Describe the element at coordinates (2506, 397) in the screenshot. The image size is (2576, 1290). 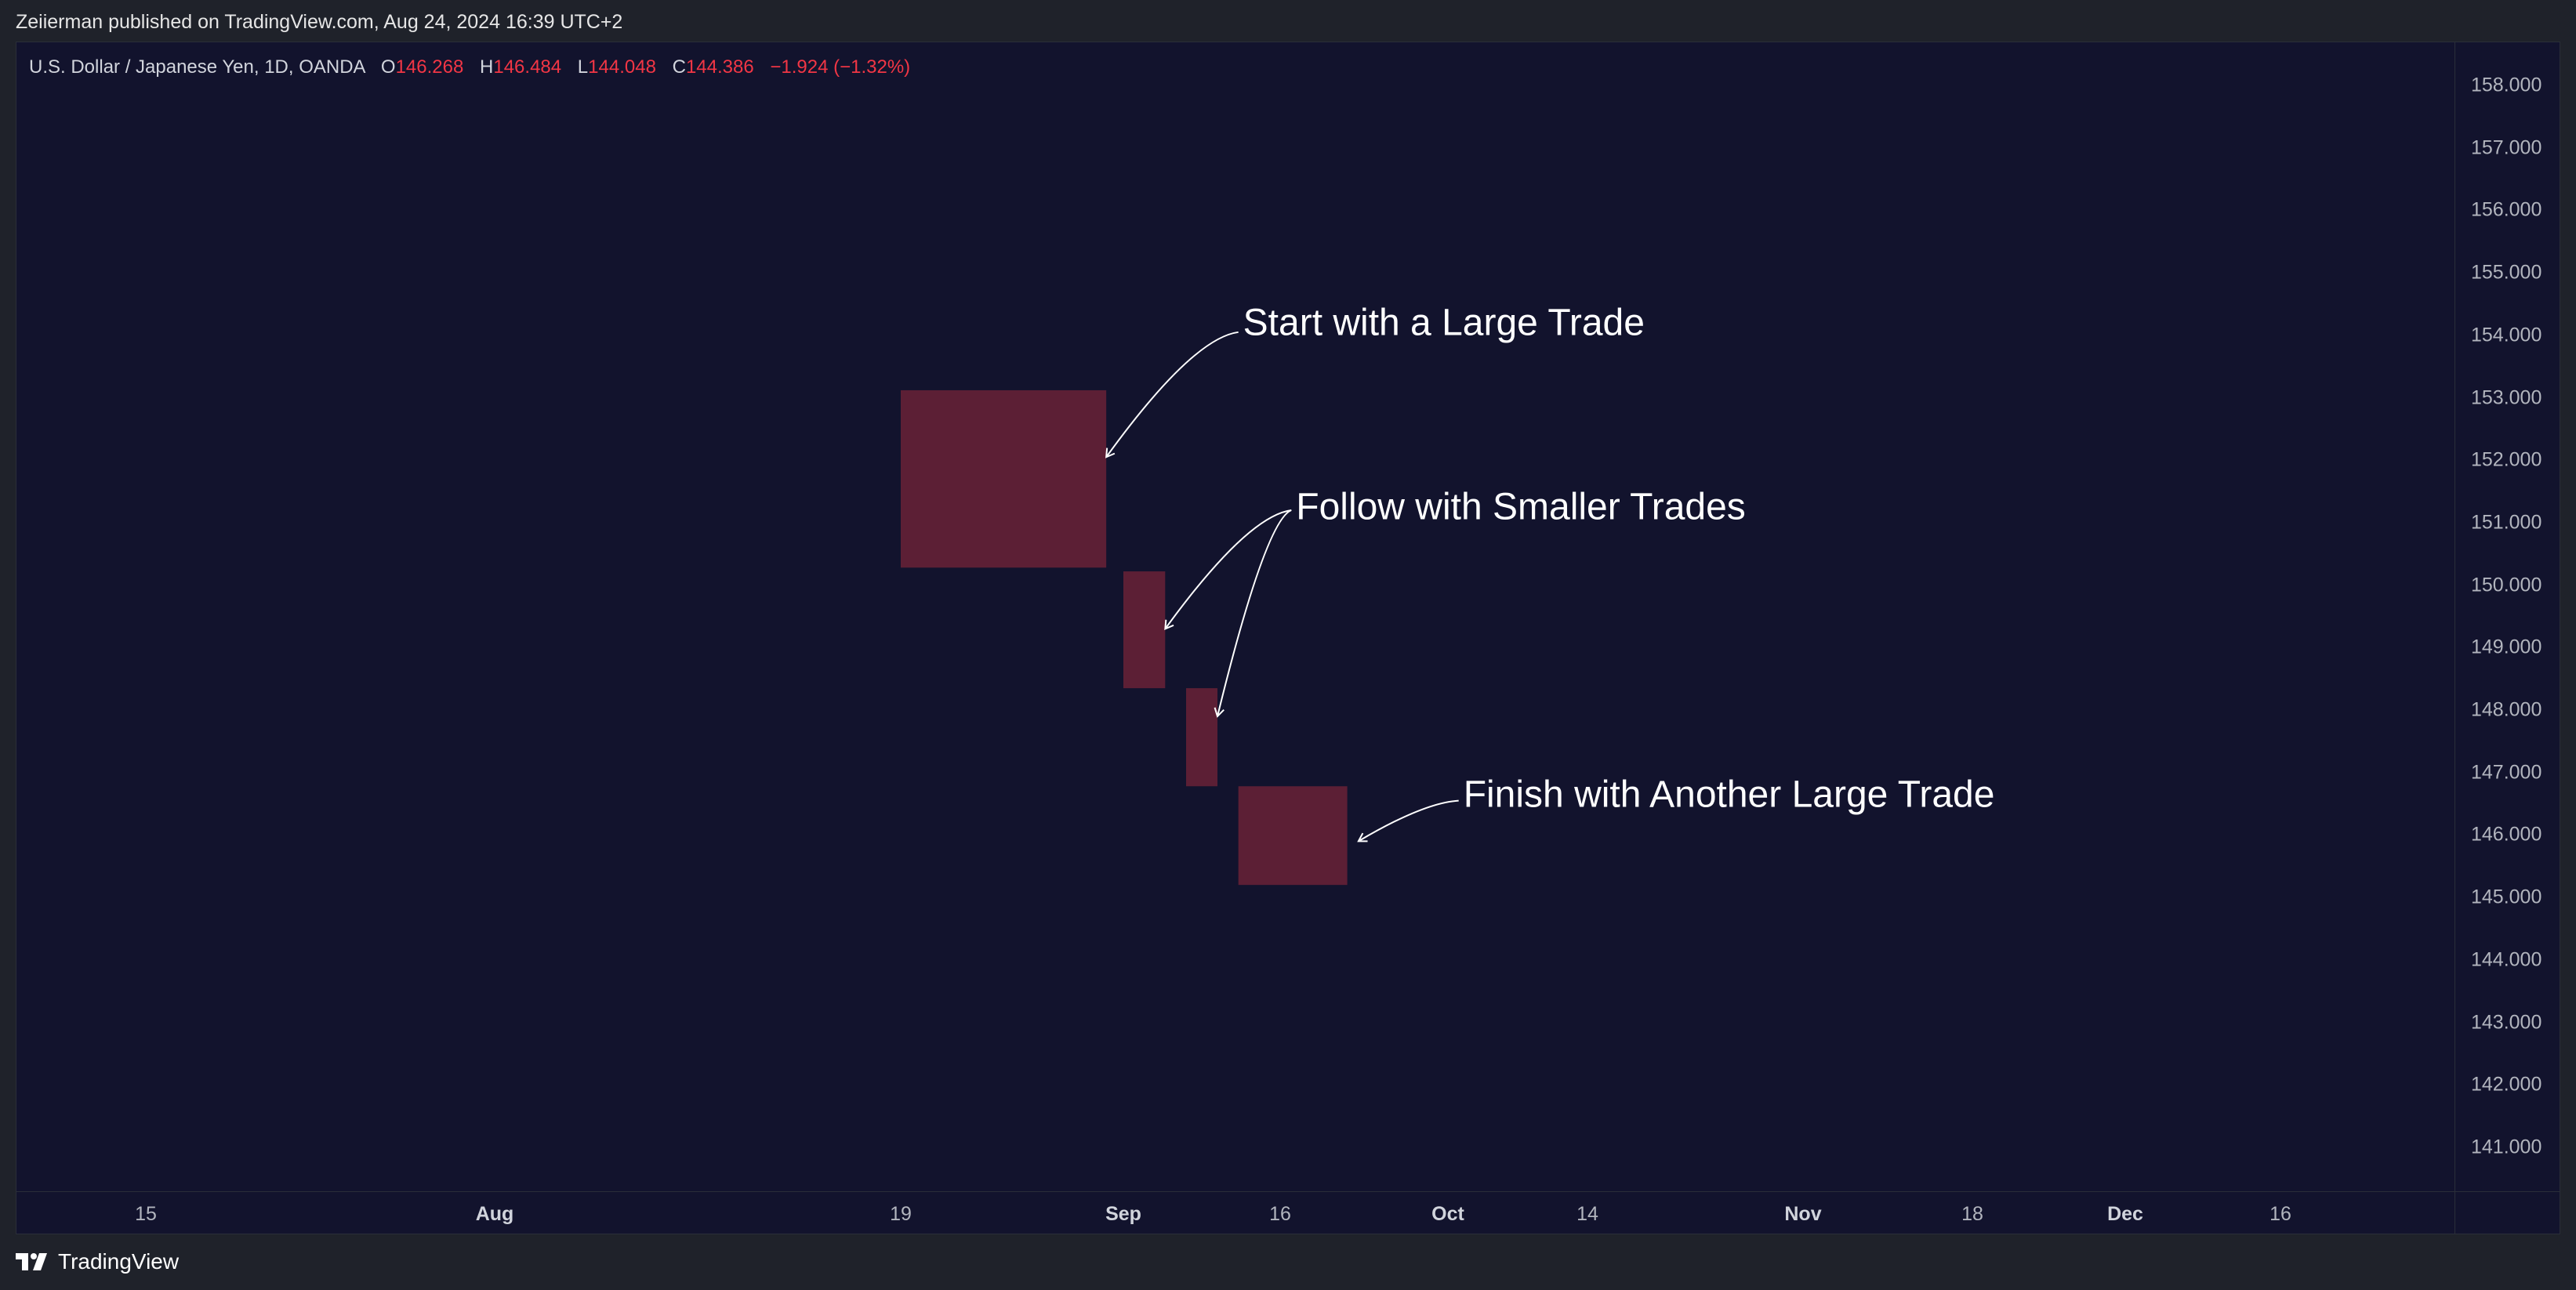
I see `price-tick-label: 153.000` at that location.